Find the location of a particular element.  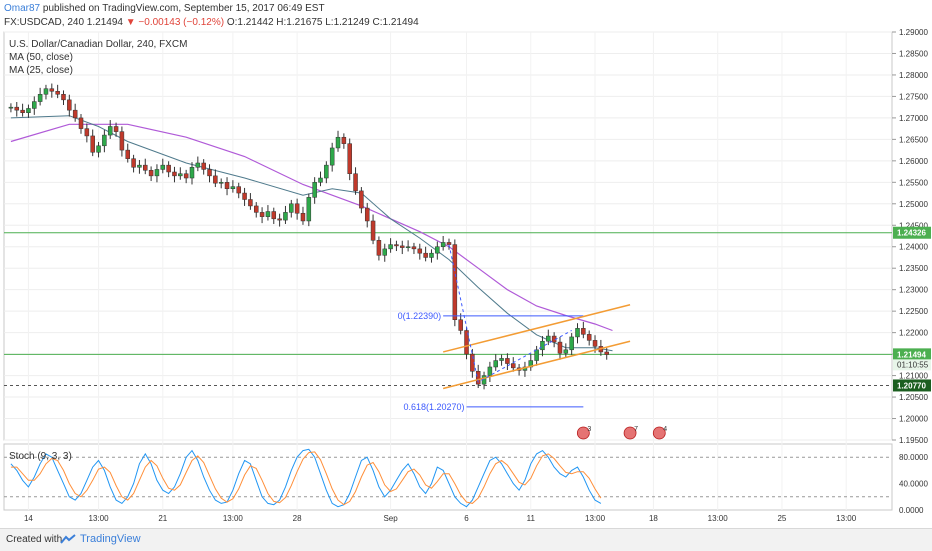

price-tick-label: 1.28500 is located at coordinates (913, 53).